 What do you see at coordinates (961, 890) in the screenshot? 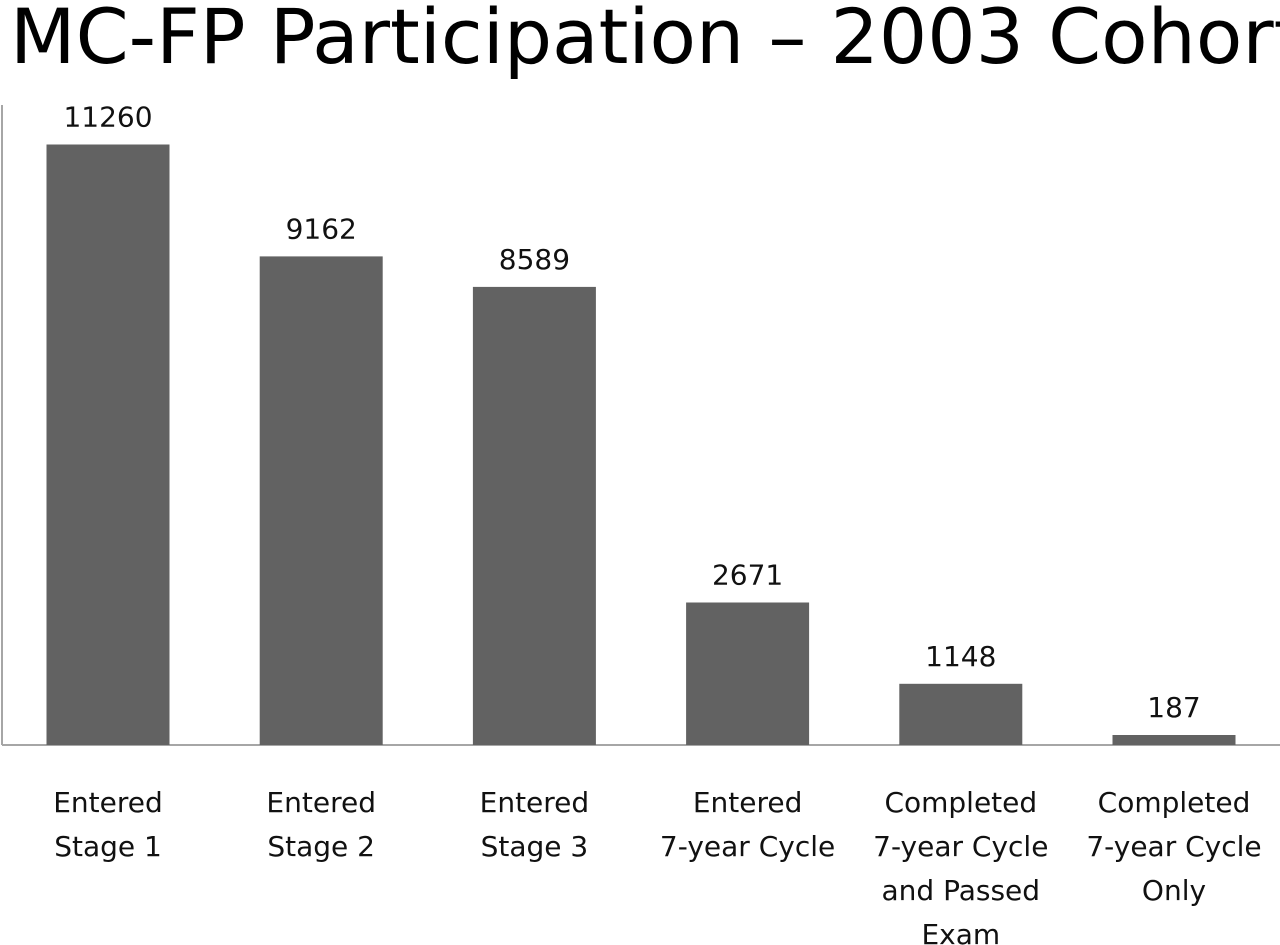
I see `category-label-line: and Passed` at bounding box center [961, 890].